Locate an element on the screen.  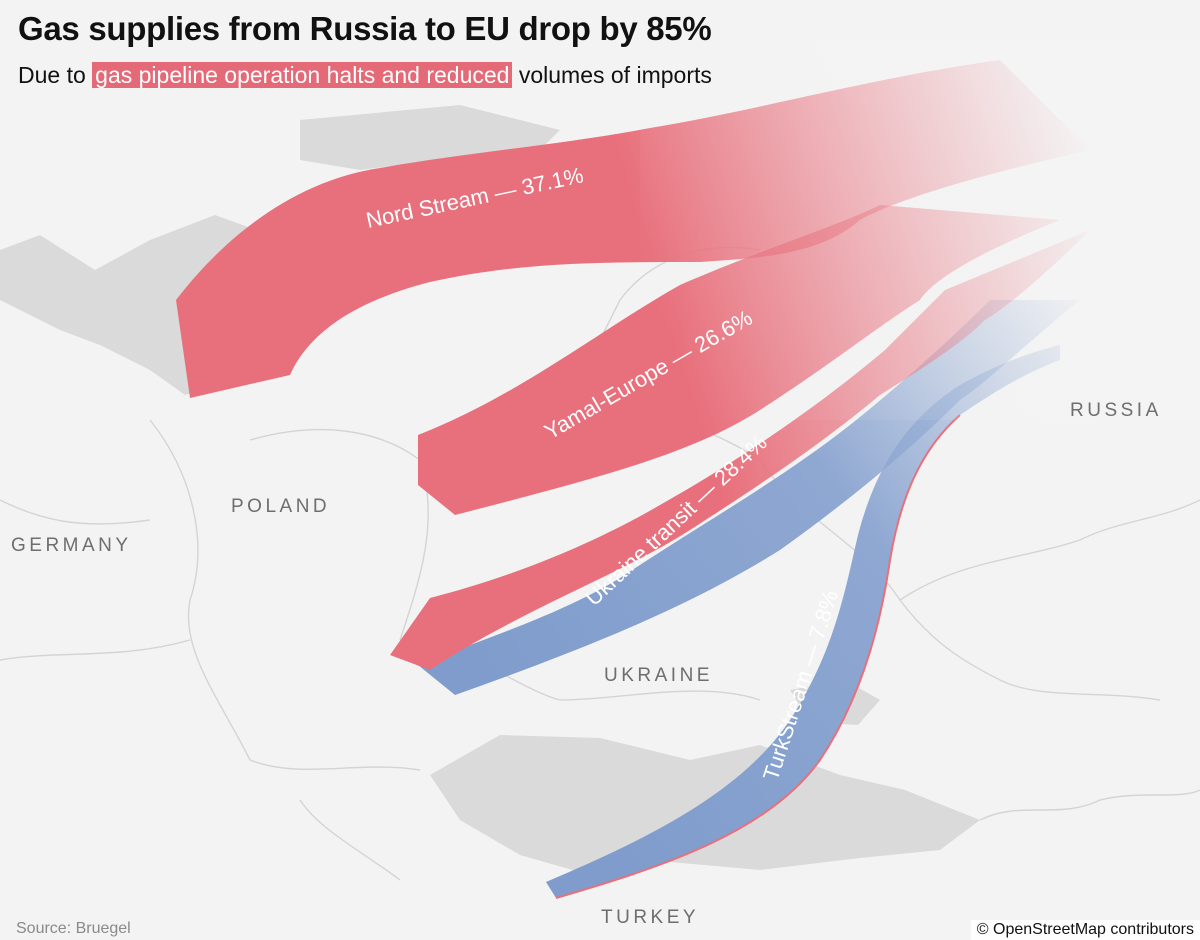
country-label-germany: GERMANY is located at coordinates (71, 545).